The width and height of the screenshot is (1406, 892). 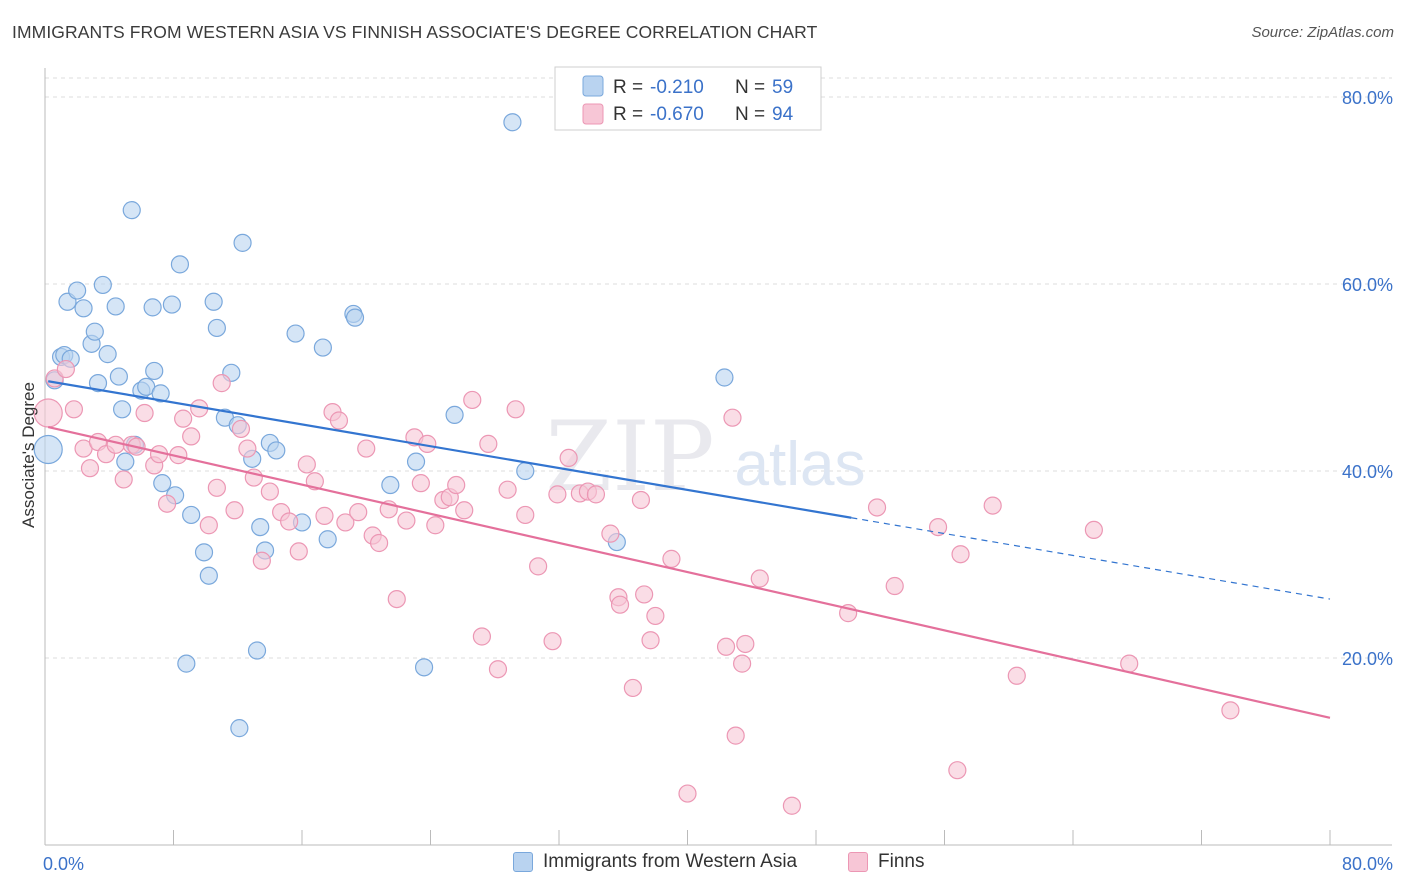 What do you see at coordinates (593, 86) in the screenshot?
I see `legend-swatch-blue` at bounding box center [593, 86].